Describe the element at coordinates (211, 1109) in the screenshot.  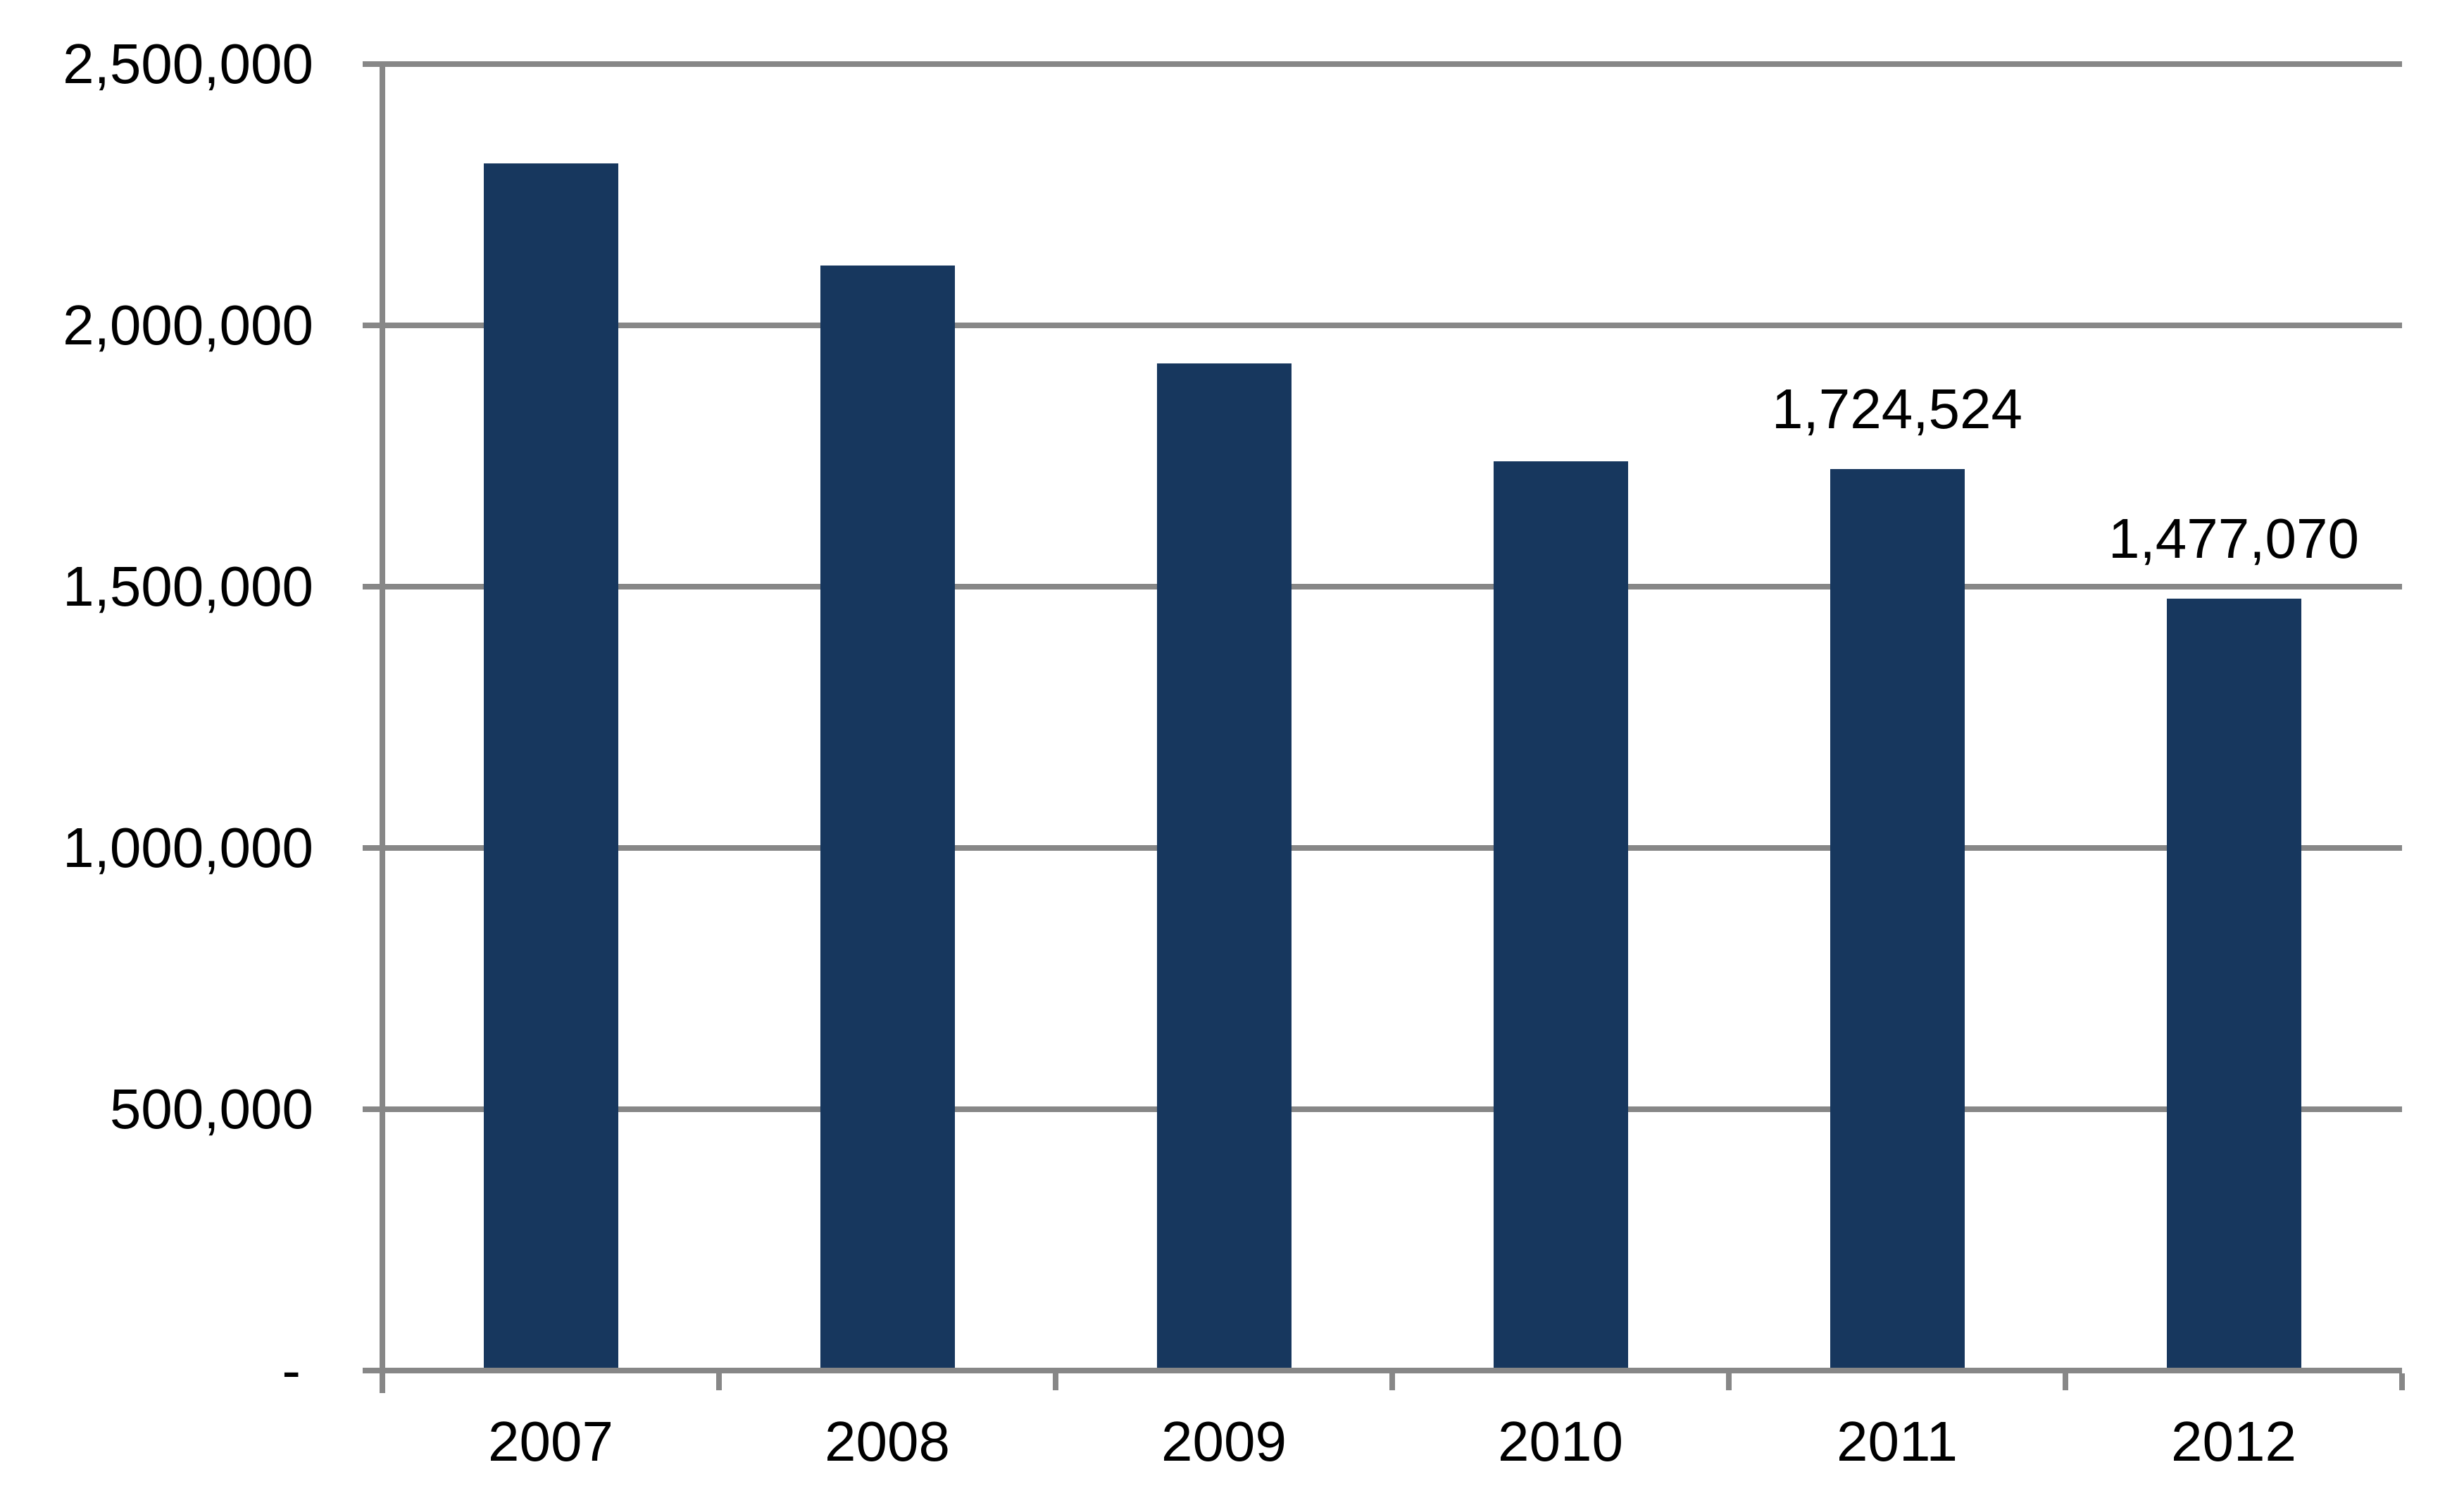
I see `y-tick-label: 500,000` at that location.